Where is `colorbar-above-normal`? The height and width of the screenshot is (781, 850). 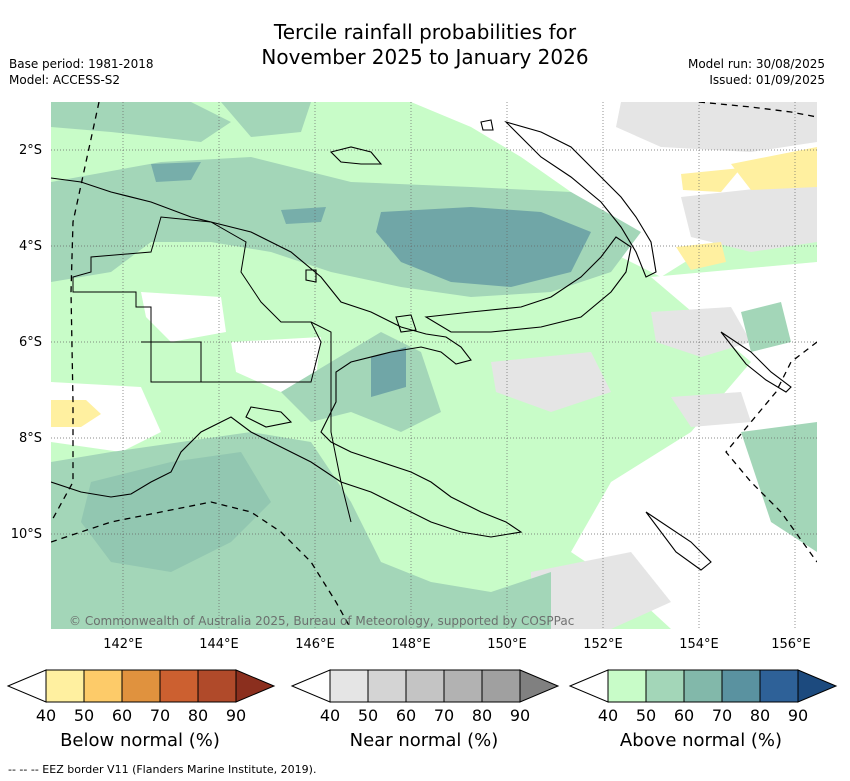
colorbar-above-normal is located at coordinates (703, 686).